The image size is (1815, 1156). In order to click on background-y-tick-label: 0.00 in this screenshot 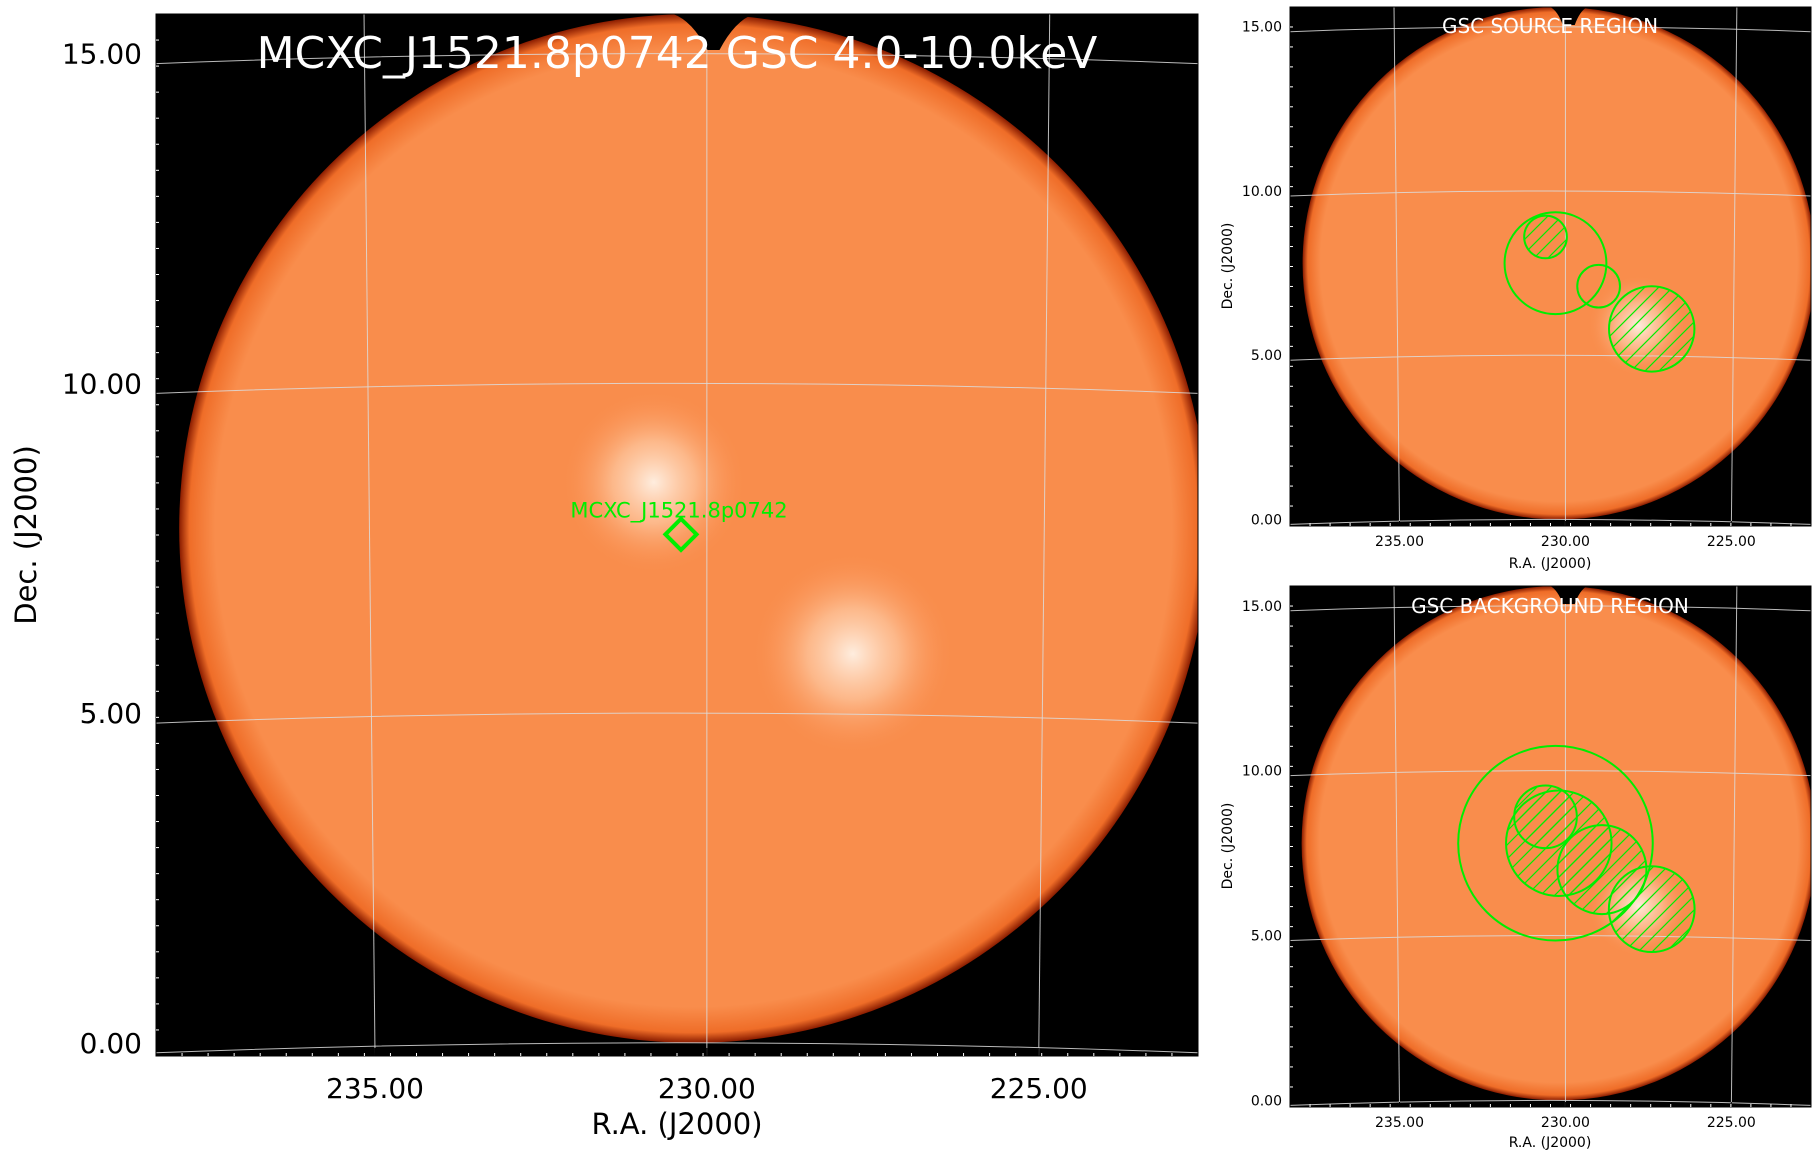, I will do `click(1266, 1101)`.